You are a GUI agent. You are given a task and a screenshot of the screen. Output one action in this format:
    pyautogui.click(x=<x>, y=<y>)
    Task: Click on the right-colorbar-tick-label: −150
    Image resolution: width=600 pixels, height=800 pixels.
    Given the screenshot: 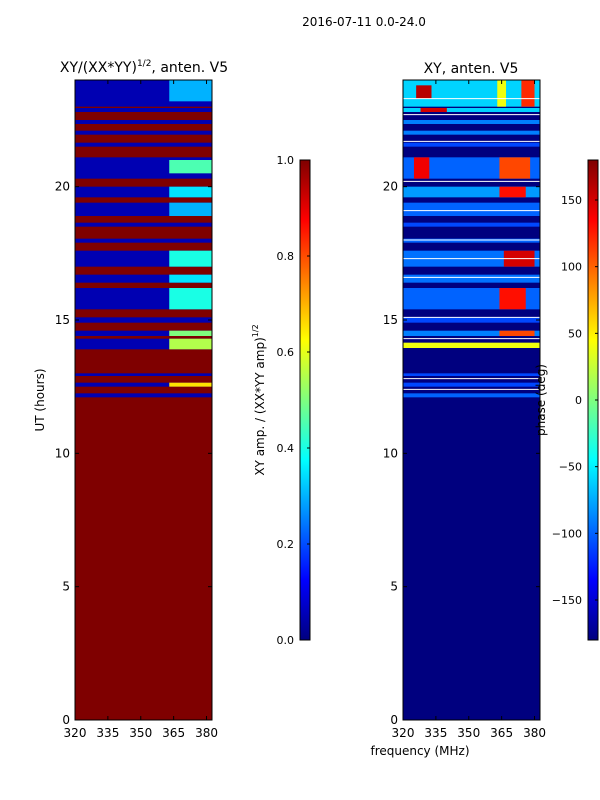 What is the action you would take?
    pyautogui.click(x=567, y=600)
    